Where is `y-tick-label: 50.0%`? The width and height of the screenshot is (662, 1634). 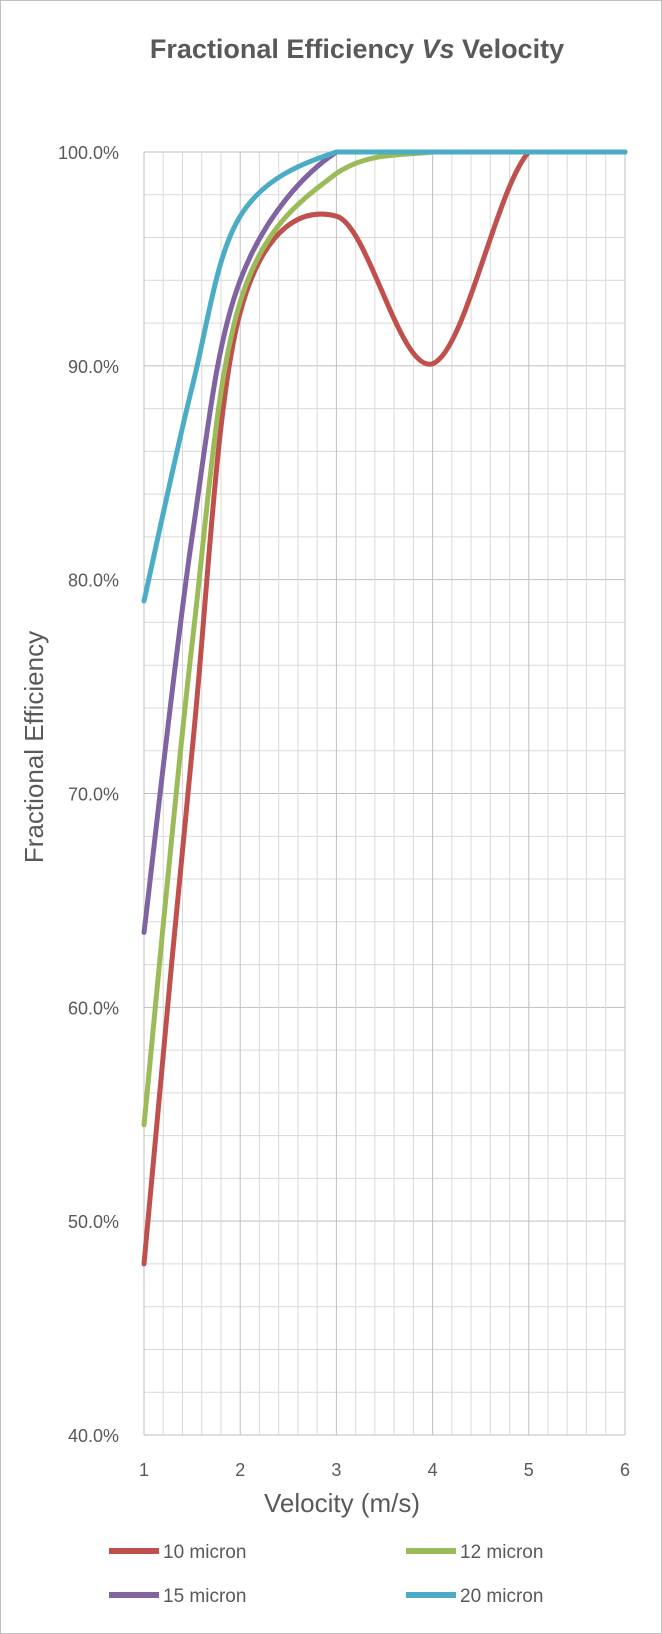
y-tick-label: 50.0% is located at coordinates (93, 1222).